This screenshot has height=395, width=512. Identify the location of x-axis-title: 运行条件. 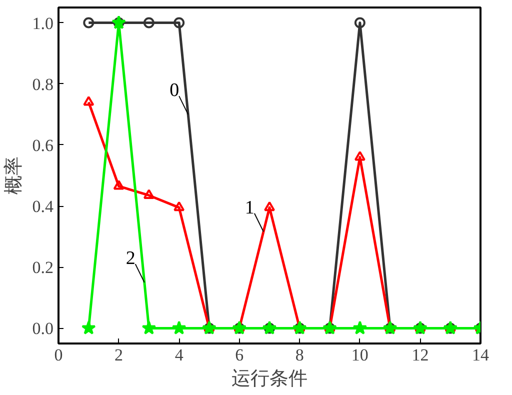
(270, 379).